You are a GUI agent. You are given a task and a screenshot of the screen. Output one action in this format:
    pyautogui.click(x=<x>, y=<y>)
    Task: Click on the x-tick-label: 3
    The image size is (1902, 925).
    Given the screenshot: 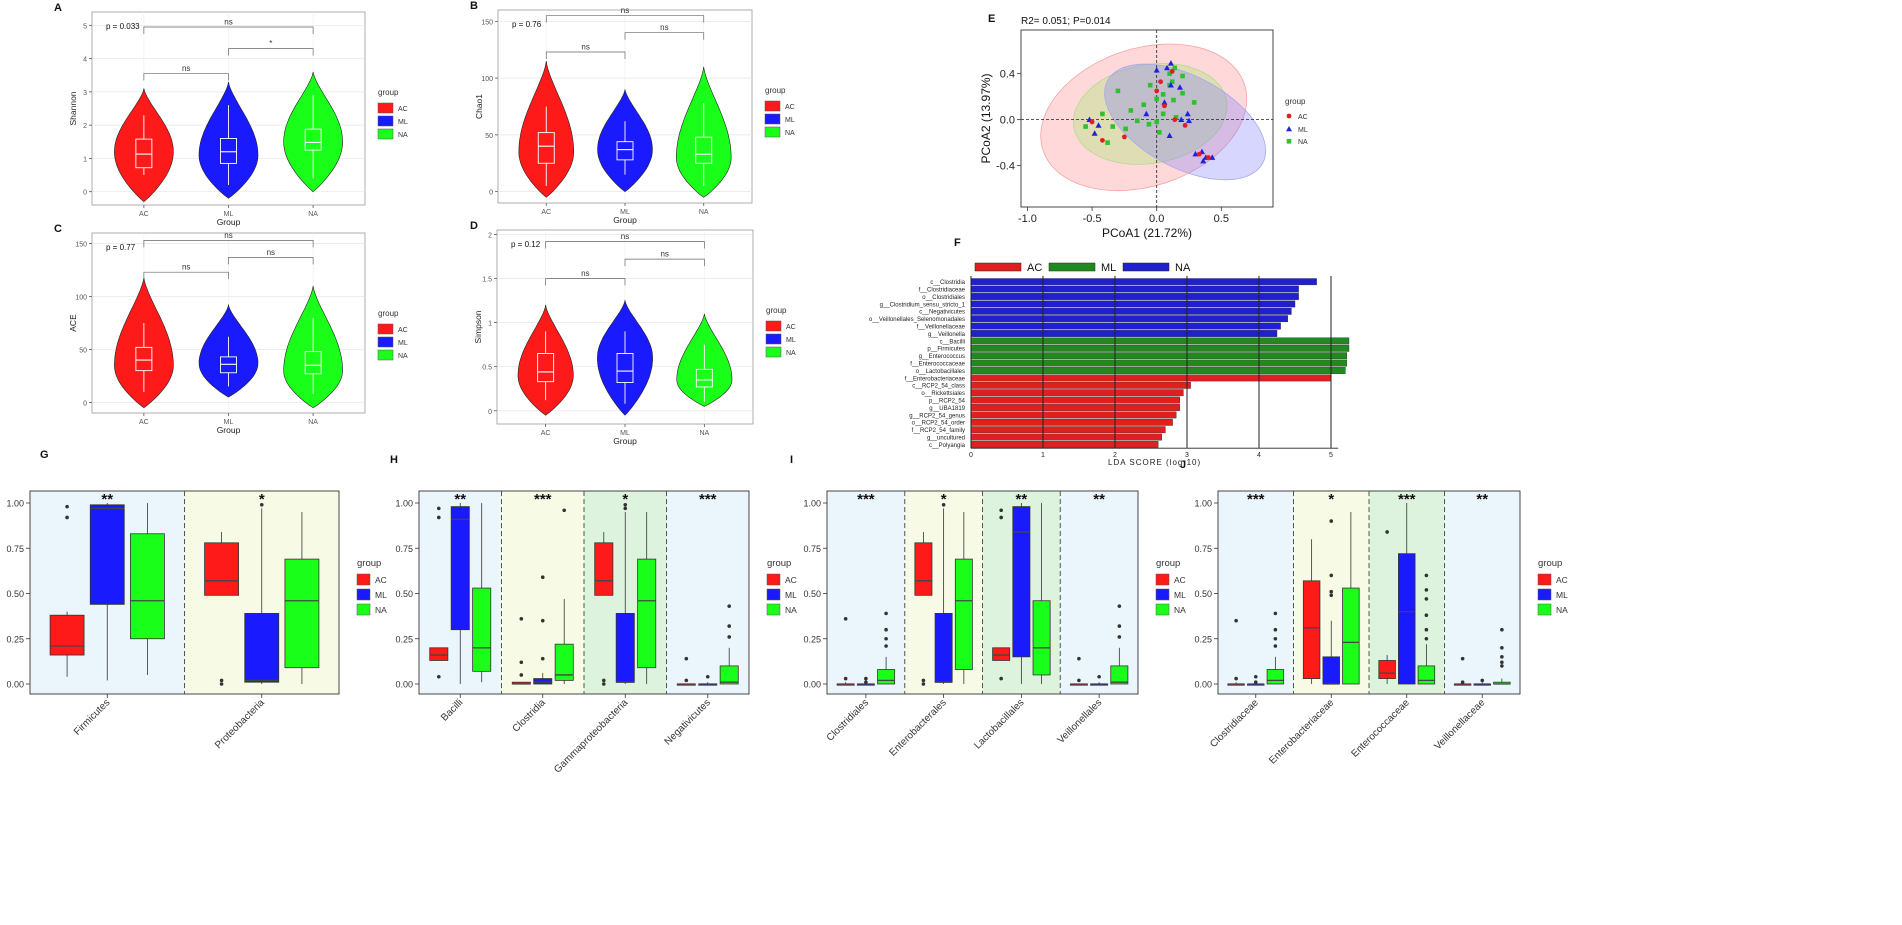 What is the action you would take?
    pyautogui.click(x=1187, y=455)
    